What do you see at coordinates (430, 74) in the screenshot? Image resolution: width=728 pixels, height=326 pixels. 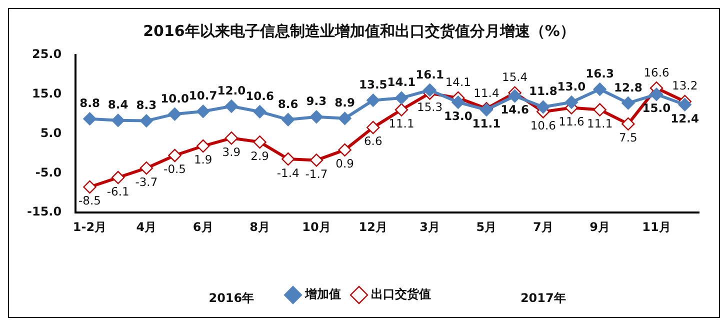 I see `data-label: 16.1` at bounding box center [430, 74].